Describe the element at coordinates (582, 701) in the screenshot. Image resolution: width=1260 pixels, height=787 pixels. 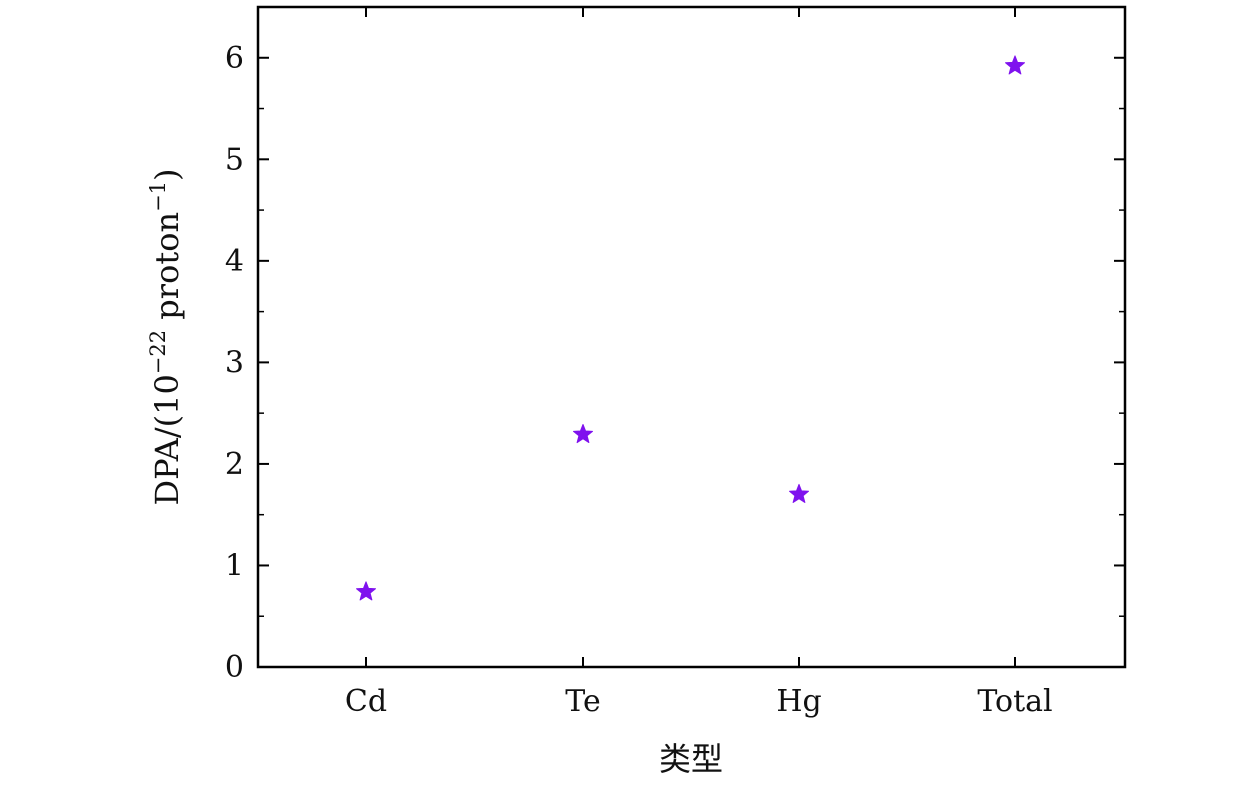
I see `x-tick-label: Te` at that location.